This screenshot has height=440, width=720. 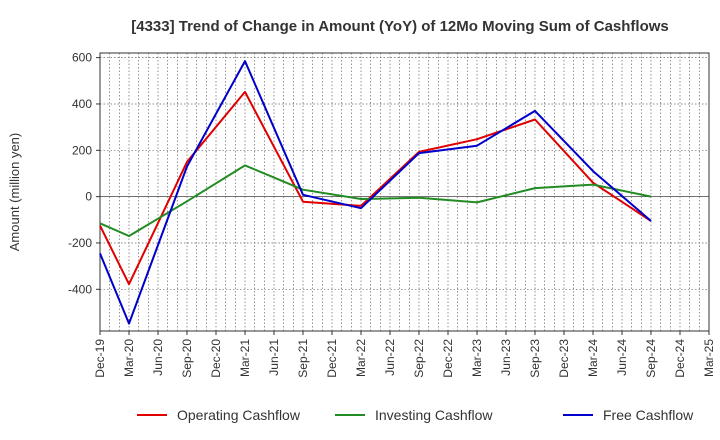 I want to click on x-tick-label: Dec-22, so click(x=448, y=358).